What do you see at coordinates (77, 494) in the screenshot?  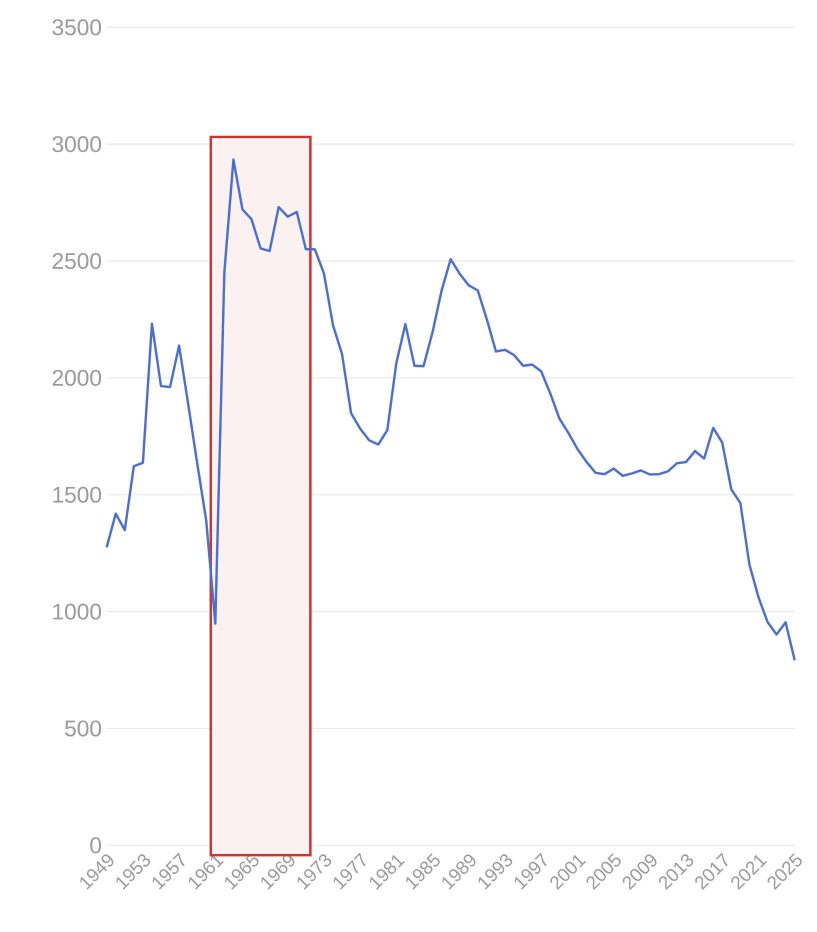 I see `y-tick-label: 1500` at bounding box center [77, 494].